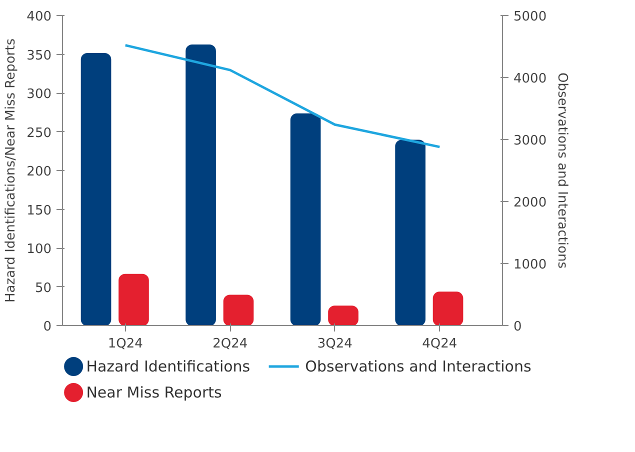 This screenshot has height=452, width=635. Describe the element at coordinates (168, 367) in the screenshot. I see `legend-label: Hazard Identifications` at that location.